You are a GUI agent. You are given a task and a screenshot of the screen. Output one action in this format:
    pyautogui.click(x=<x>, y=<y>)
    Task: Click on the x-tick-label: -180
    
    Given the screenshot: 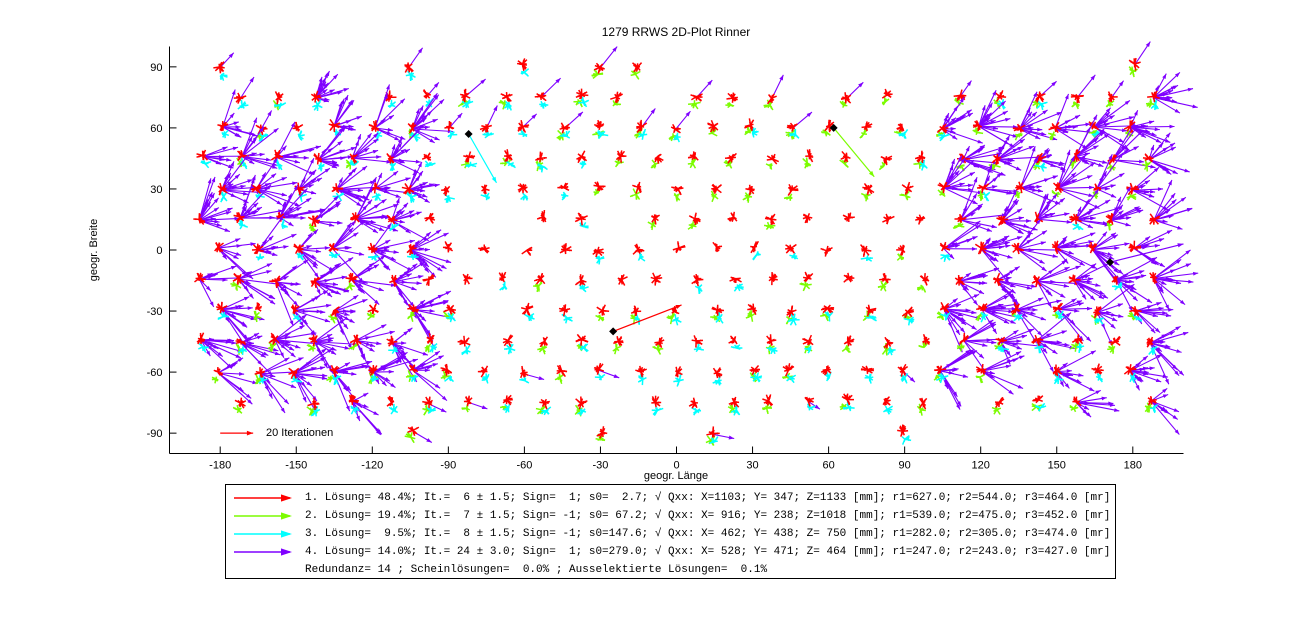 What is the action you would take?
    pyautogui.click(x=220, y=466)
    